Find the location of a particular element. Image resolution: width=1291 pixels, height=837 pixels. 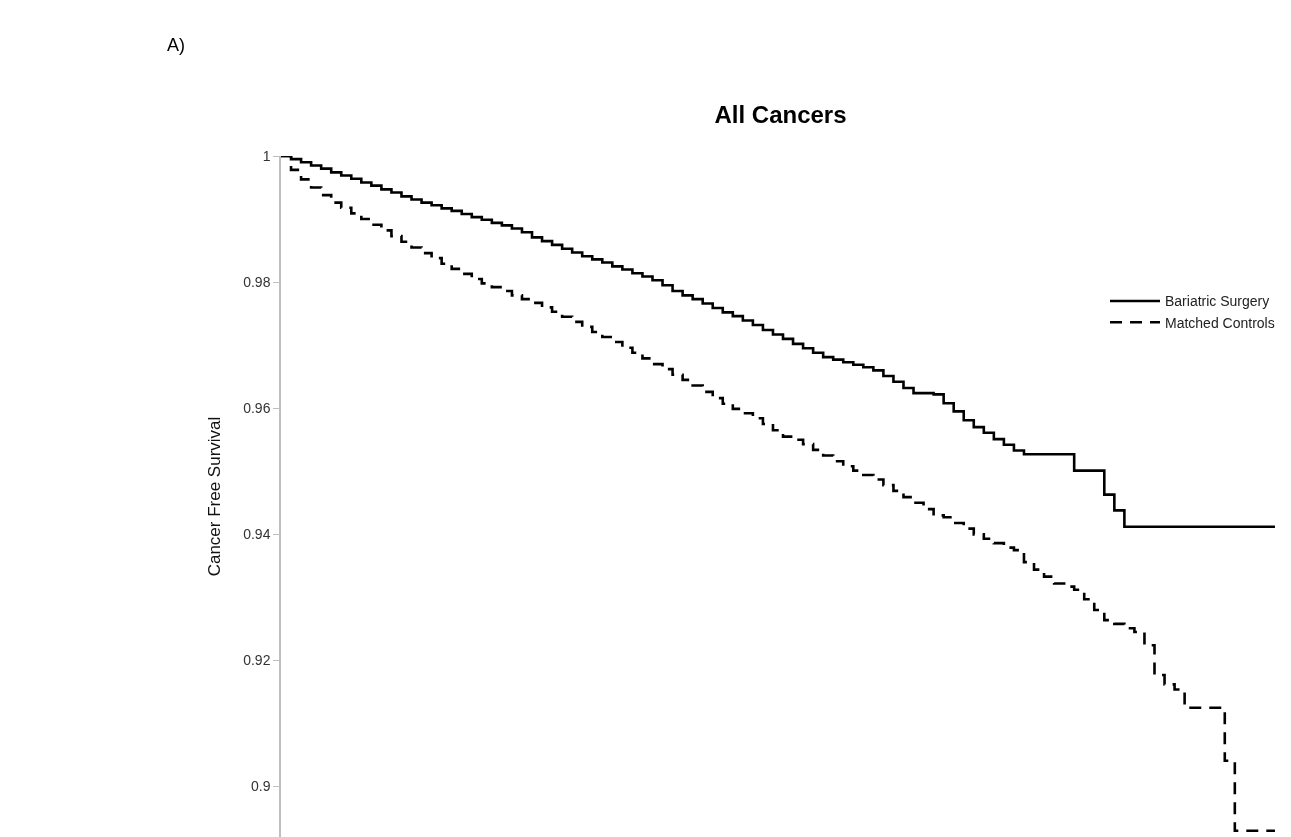

y-tick-label: 0.96 is located at coordinates (257, 408).